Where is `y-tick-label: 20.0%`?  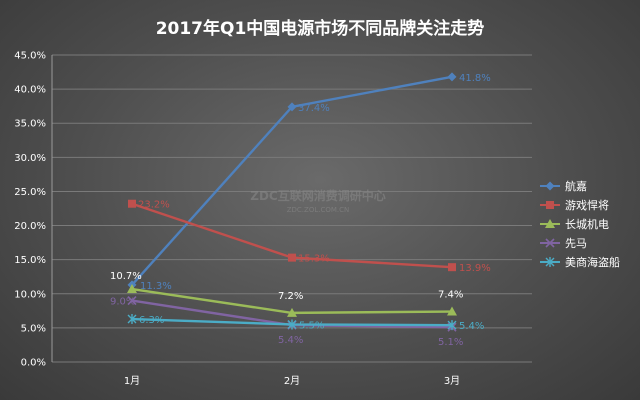
y-tick-label: 20.0% is located at coordinates (30, 226).